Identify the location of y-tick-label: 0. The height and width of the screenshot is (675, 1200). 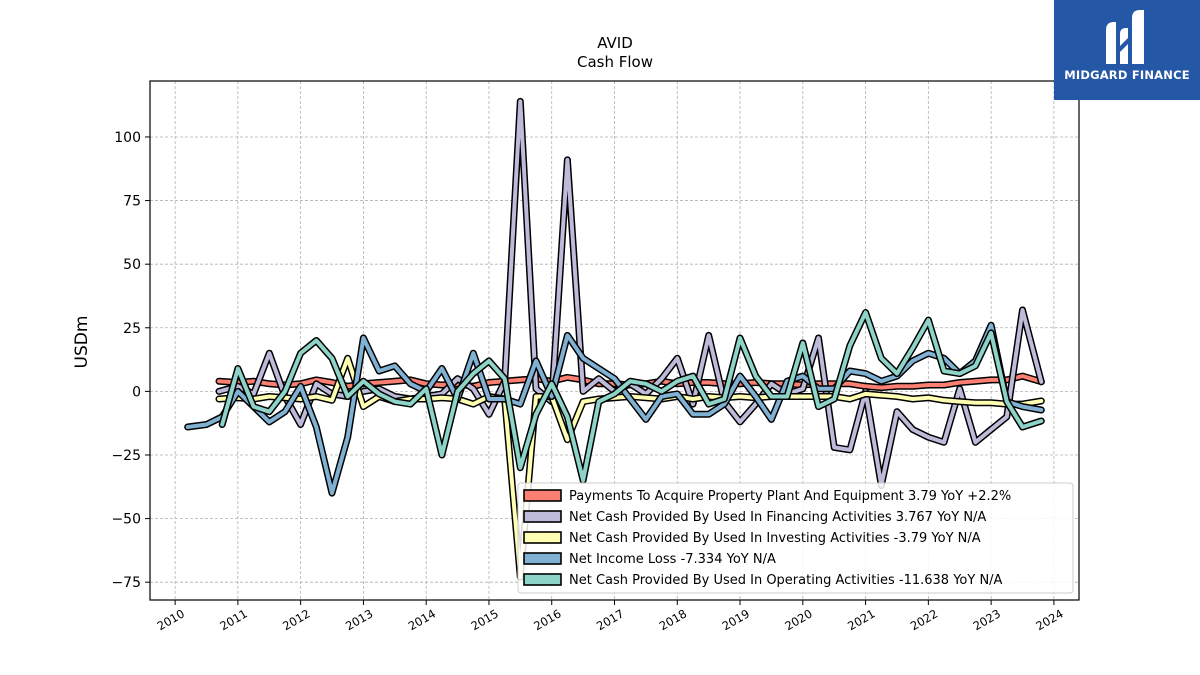
(136, 392).